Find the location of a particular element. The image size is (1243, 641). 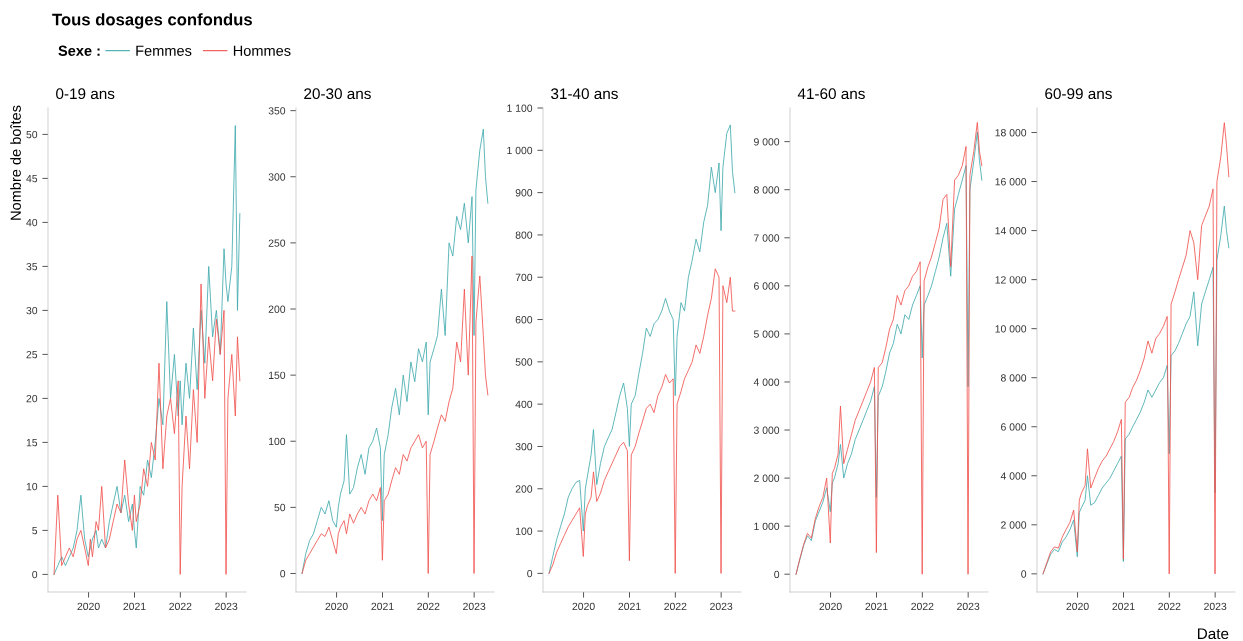

chart-subtitle: 31-40 ans is located at coordinates (584, 94).